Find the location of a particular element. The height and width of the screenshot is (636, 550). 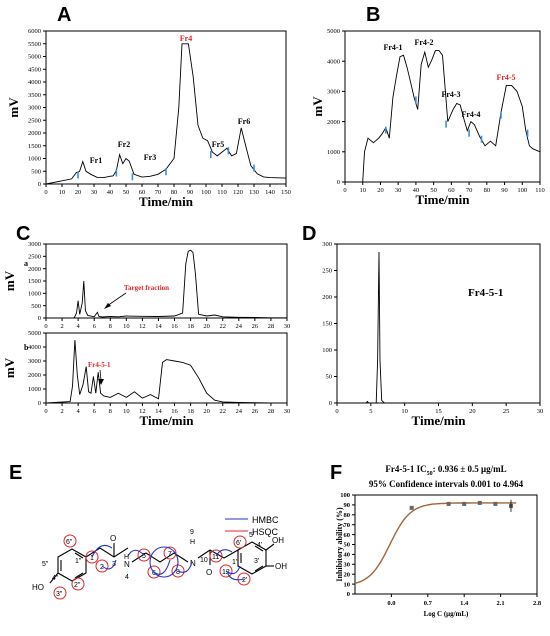

x-tick-label: 28 is located at coordinates (271, 411).